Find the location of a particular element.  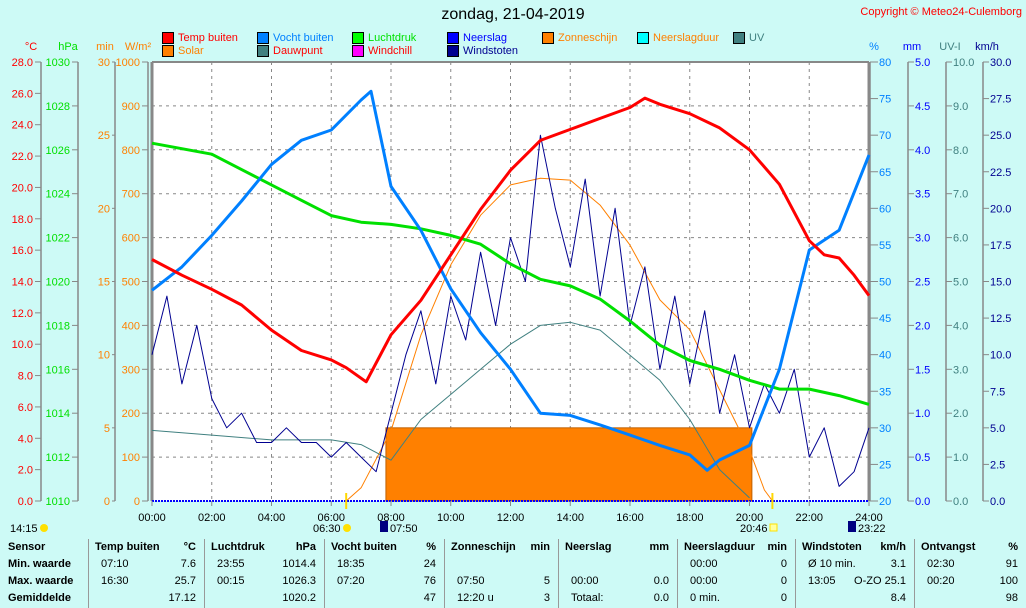

moon-icon is located at coordinates (44, 528).